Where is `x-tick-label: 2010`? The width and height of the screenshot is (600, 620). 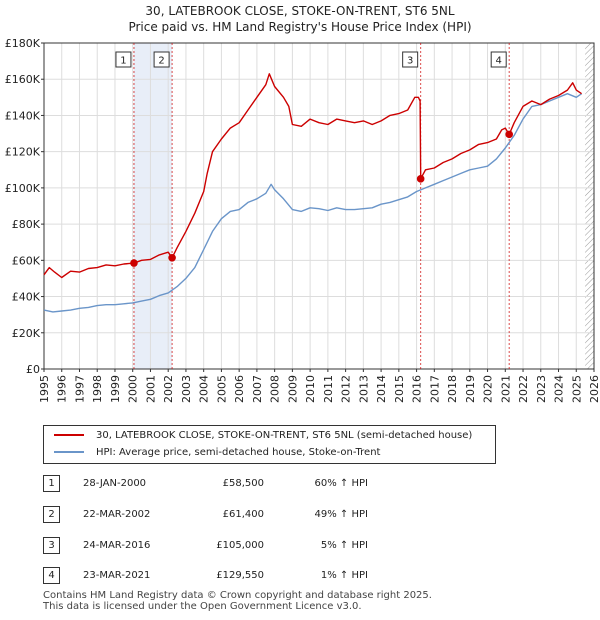
x-tick-label: 2010 is located at coordinates (310, 389).